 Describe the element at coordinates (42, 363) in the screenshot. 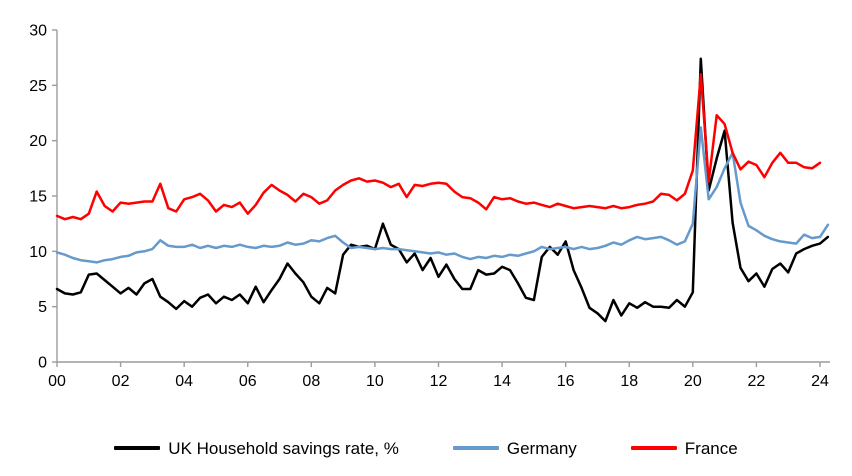

I see `y-tick-label: 0` at that location.